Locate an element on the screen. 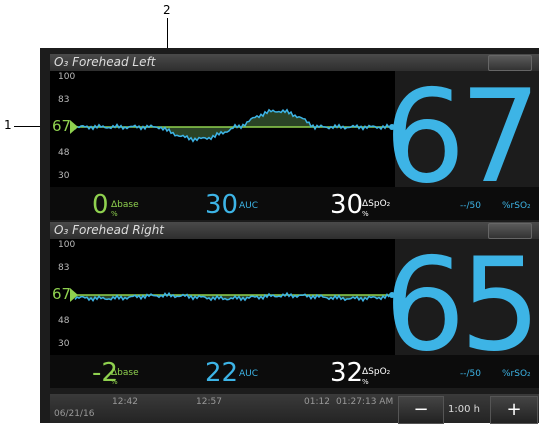  auc-value: 30 is located at coordinates (222, 205).